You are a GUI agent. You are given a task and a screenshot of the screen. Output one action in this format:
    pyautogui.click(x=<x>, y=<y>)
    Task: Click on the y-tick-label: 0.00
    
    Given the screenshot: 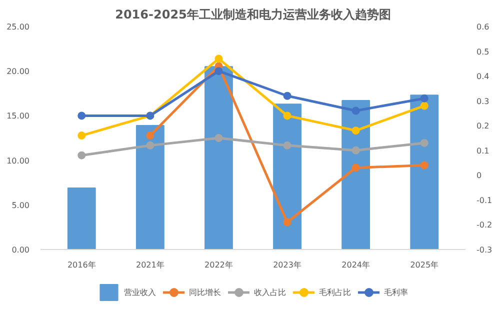 What is the action you would take?
    pyautogui.click(x=21, y=250)
    